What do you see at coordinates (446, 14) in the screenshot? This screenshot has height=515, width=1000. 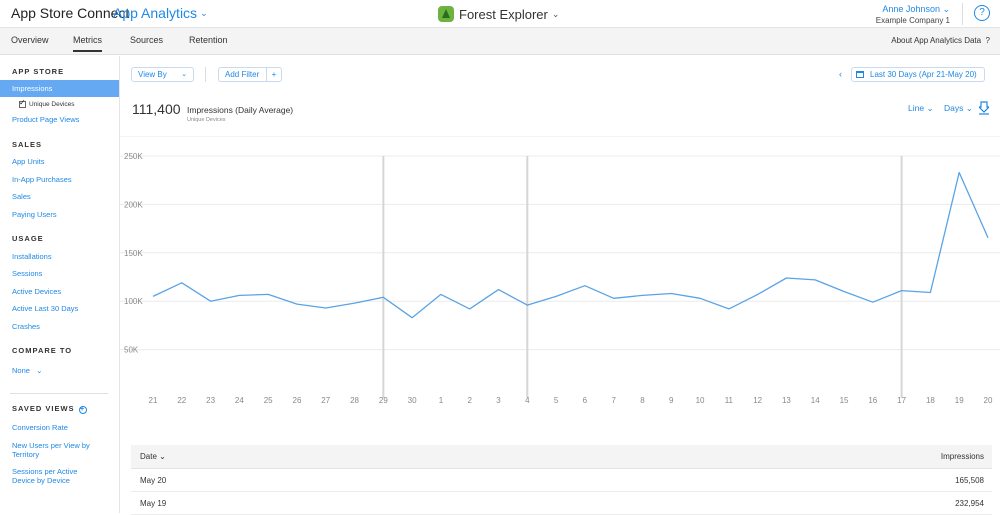 I see `app-icon` at bounding box center [446, 14].